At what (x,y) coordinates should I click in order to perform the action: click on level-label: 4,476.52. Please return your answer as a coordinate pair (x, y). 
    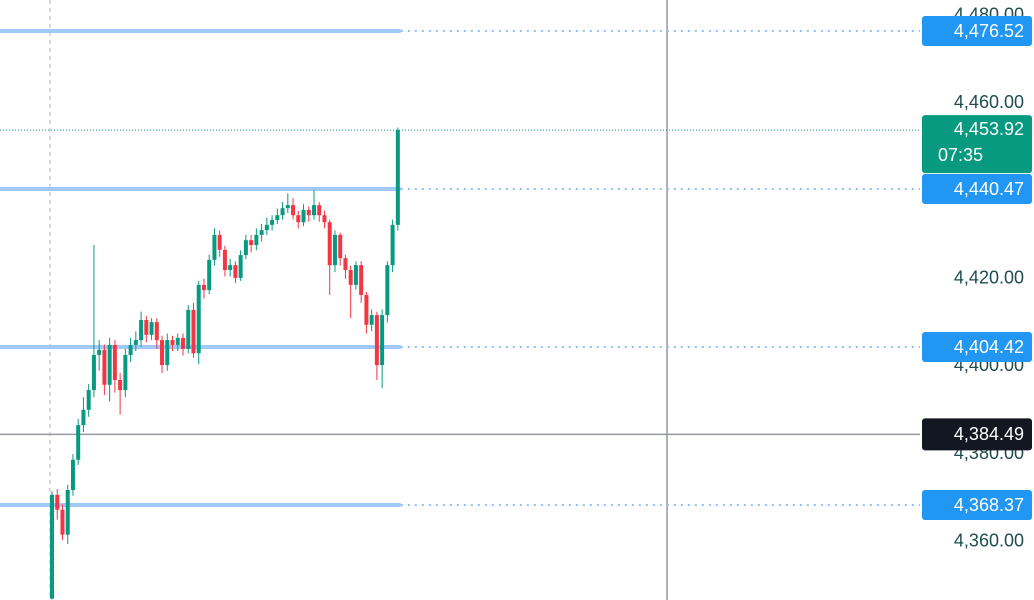
    Looking at the image, I should click on (989, 31).